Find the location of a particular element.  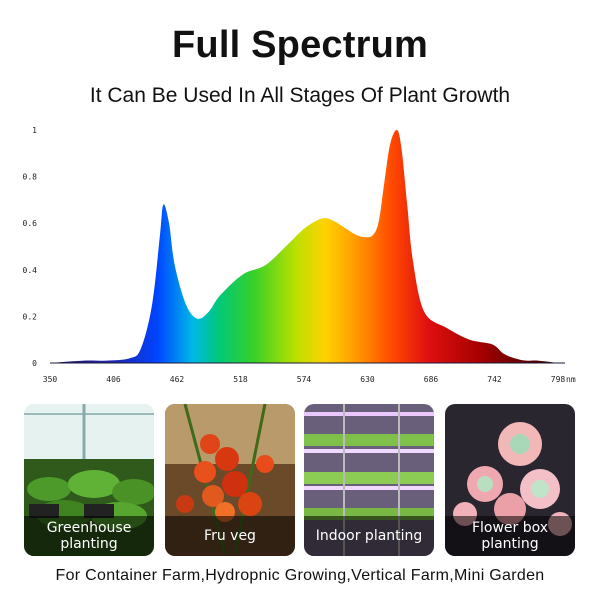

x-tick-label: 462 is located at coordinates (177, 379).